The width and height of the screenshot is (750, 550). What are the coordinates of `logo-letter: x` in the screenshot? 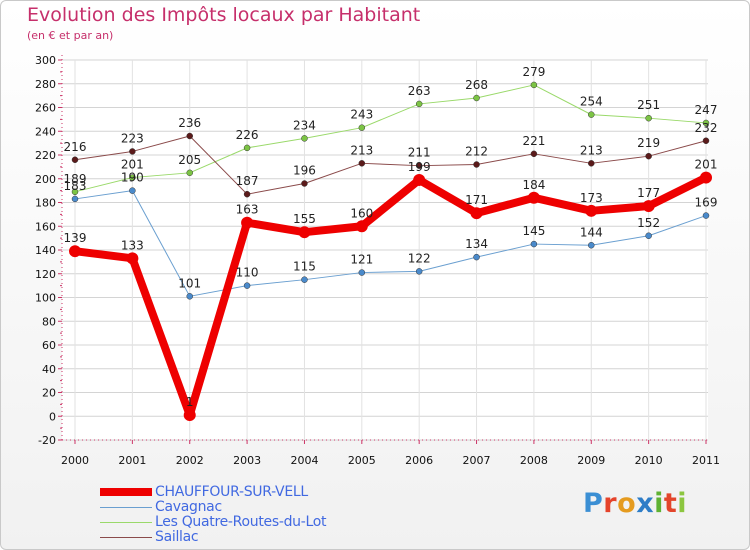 It's located at (645, 503).